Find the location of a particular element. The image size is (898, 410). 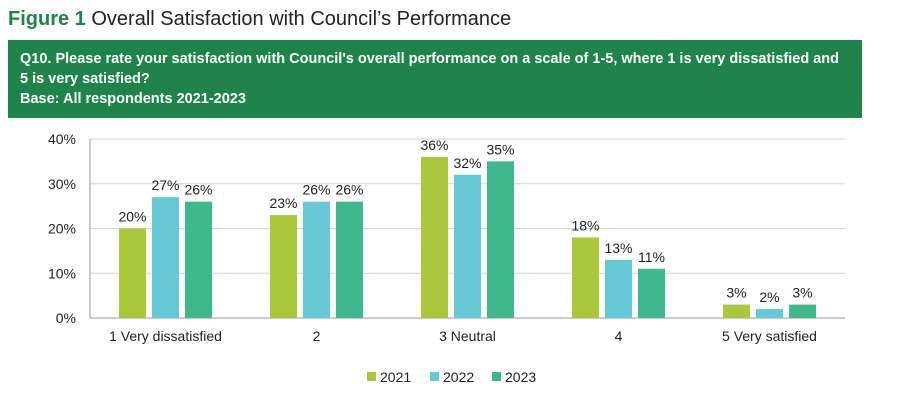

legend-label: 2021 is located at coordinates (395, 377).